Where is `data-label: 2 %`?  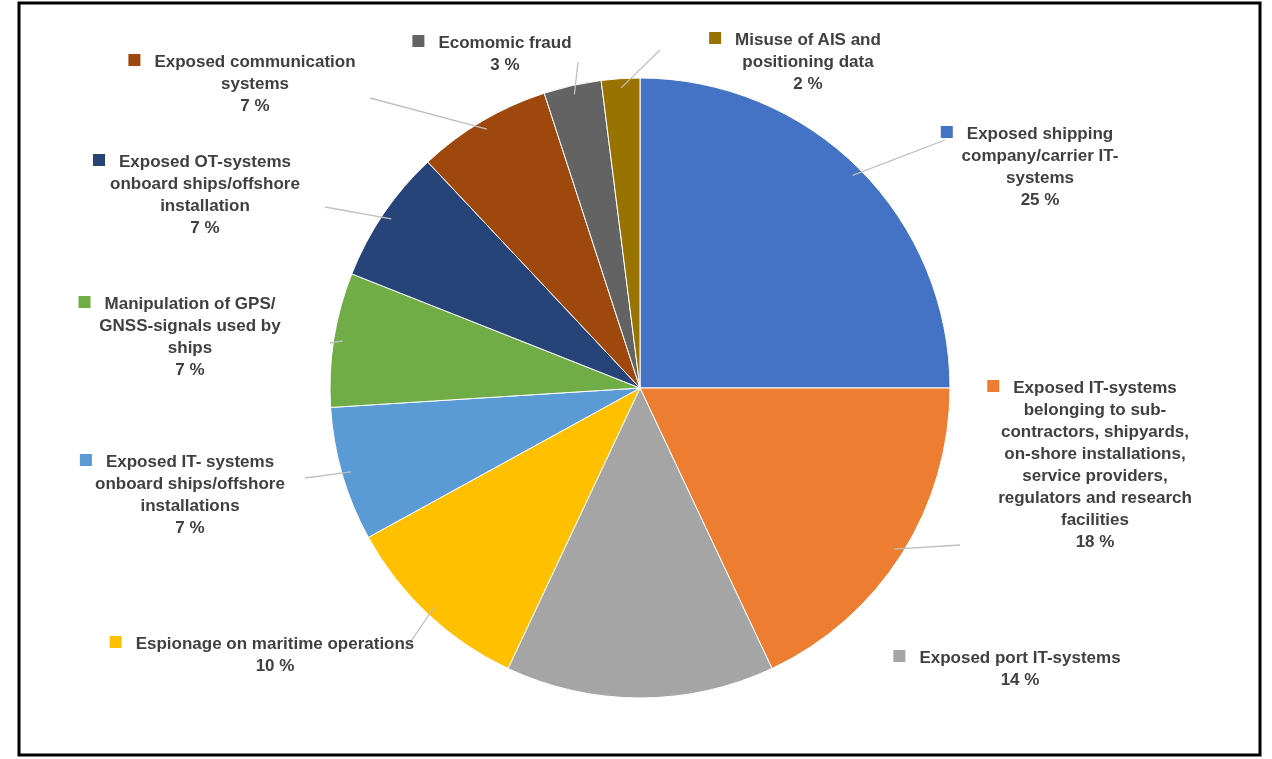
data-label: 2 % is located at coordinates (808, 83).